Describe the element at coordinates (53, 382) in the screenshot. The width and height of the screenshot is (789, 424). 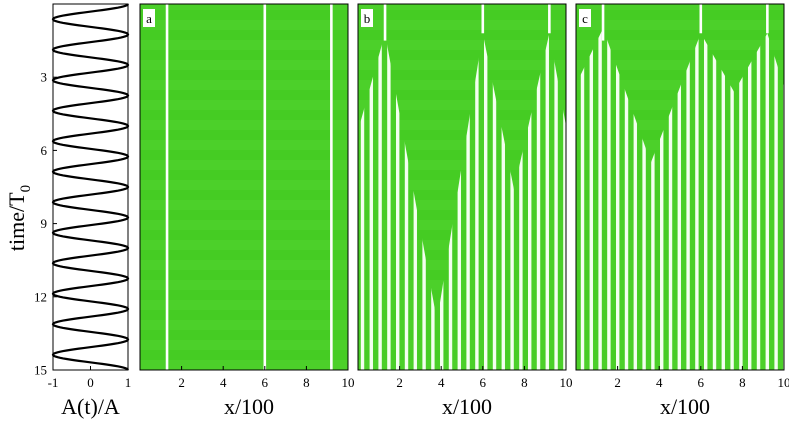
I see `x-tick-label: -1` at that location.